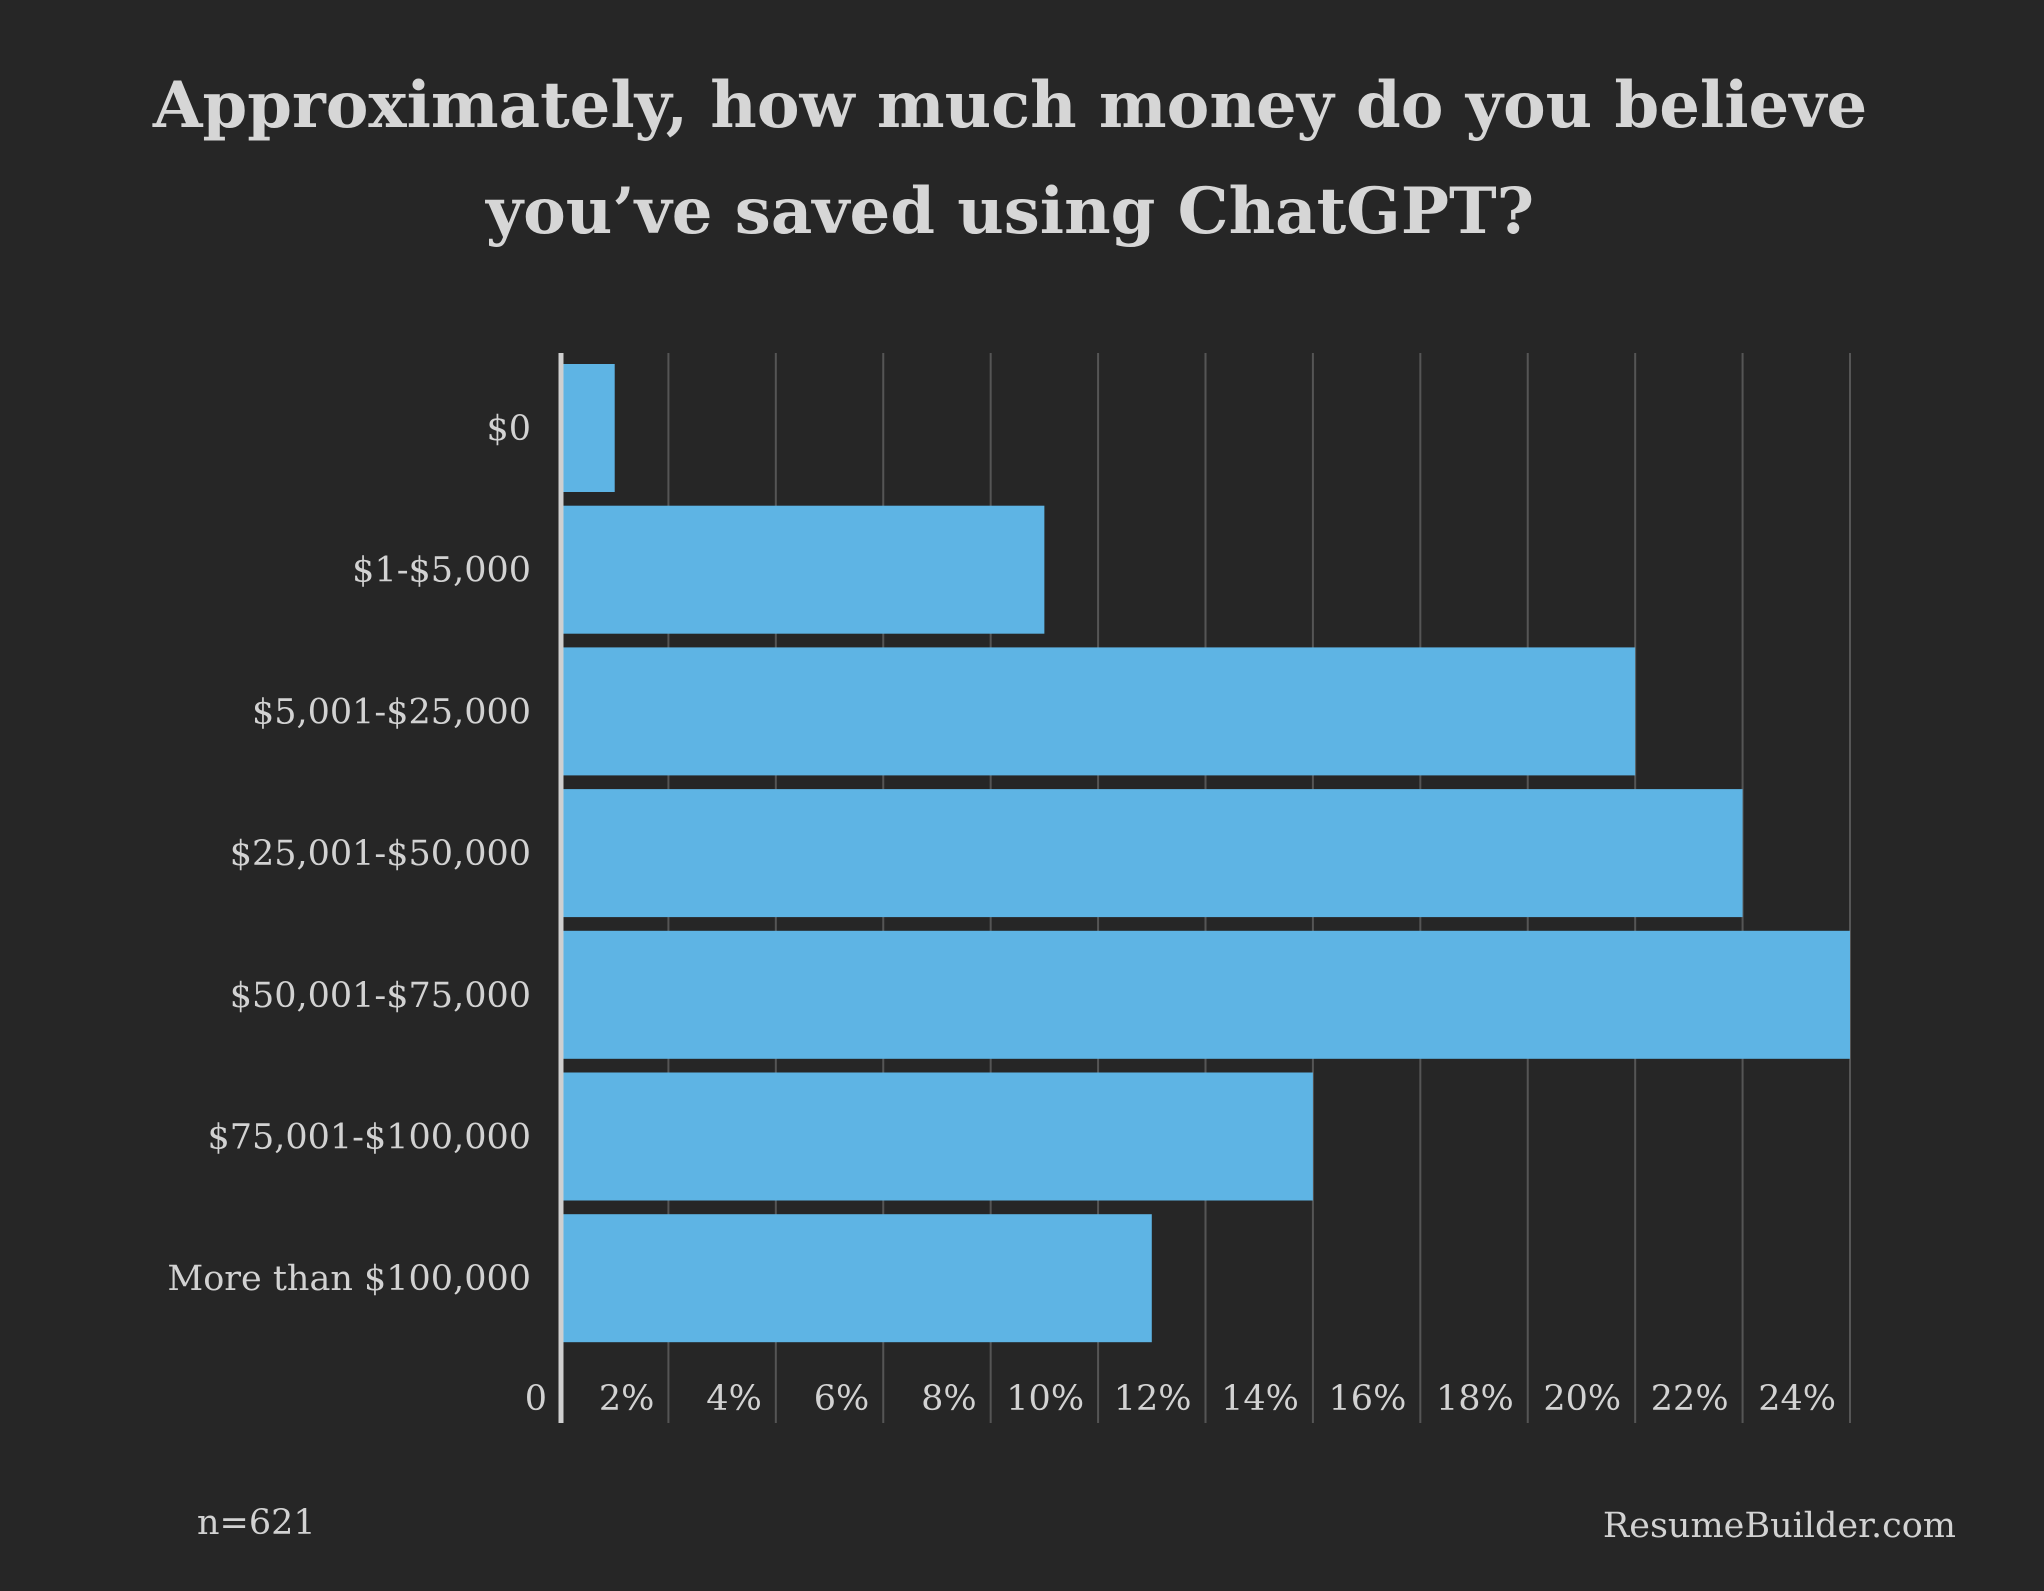  What do you see at coordinates (1045, 1399) in the screenshot?
I see `x-tick-label-10: 10%` at bounding box center [1045, 1399].